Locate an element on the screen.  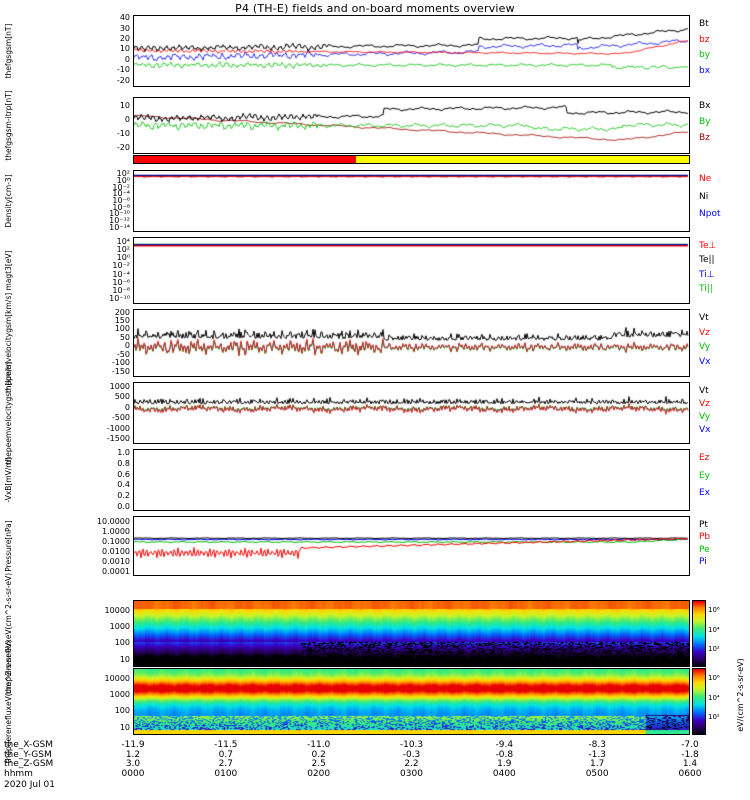
panel-peir-spectrogram is located at coordinates (411, 633).